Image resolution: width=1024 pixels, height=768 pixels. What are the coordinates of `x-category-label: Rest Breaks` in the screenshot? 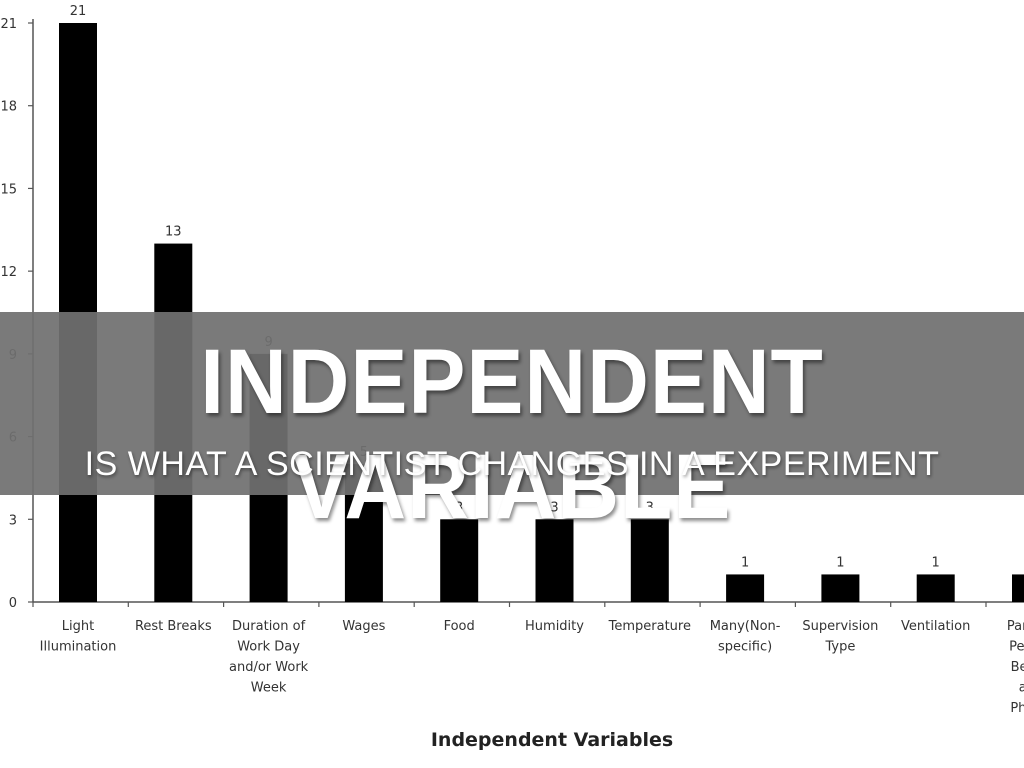 It's located at (173, 626).